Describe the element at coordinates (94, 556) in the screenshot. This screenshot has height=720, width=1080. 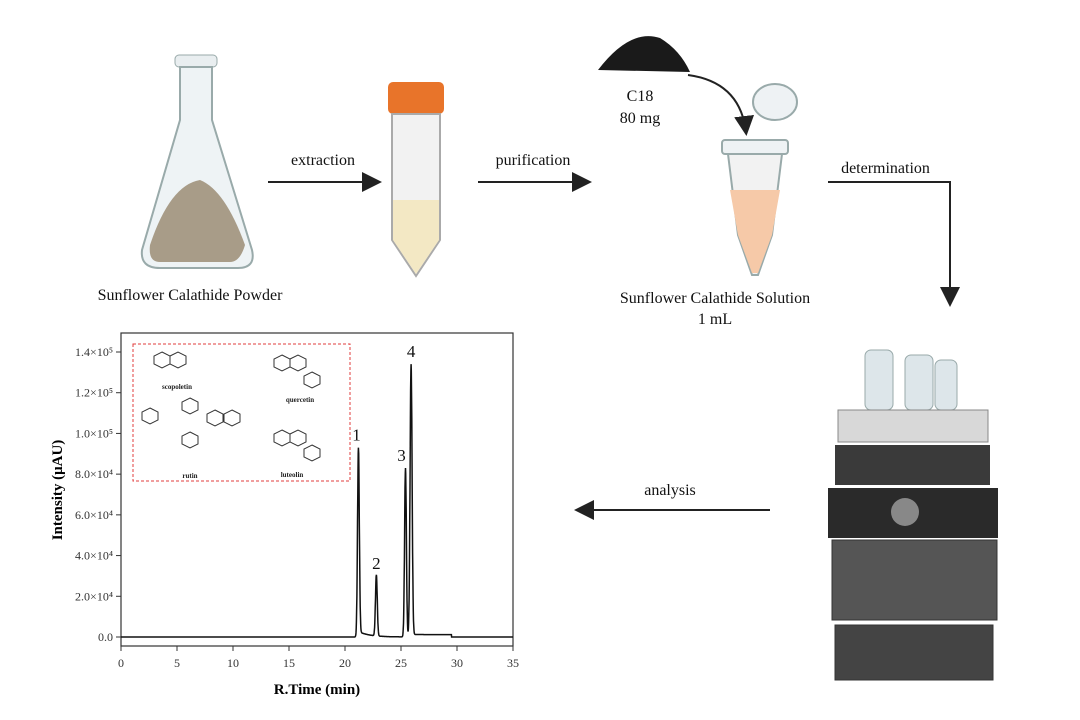
I see `y-tick-label: 4.0×10⁴` at that location.